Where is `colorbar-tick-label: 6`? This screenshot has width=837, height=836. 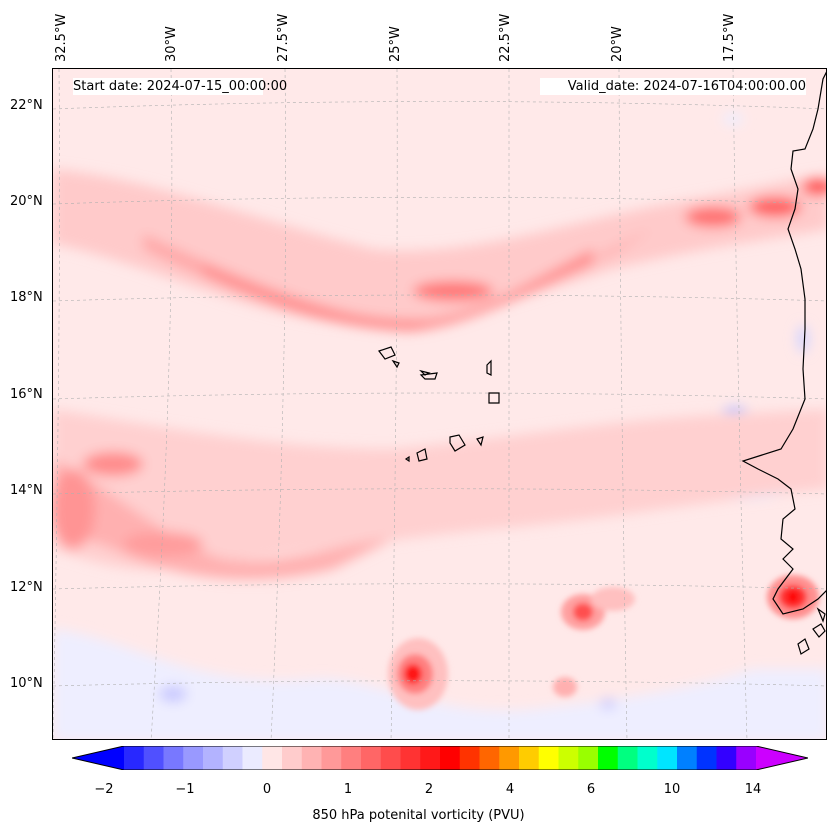
colorbar-tick-label: 6 is located at coordinates (591, 789).